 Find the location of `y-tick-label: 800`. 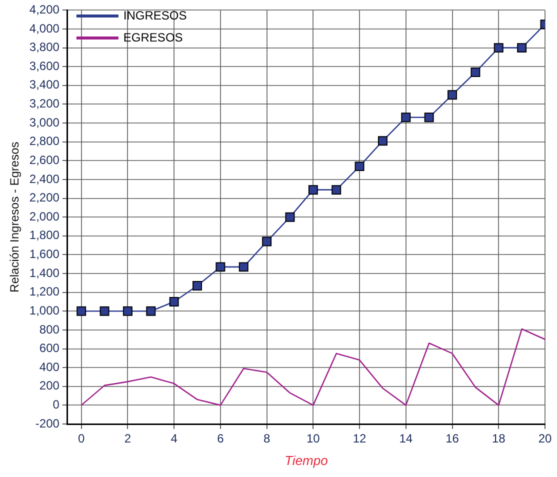

y-tick-label: 800 is located at coordinates (49, 329).